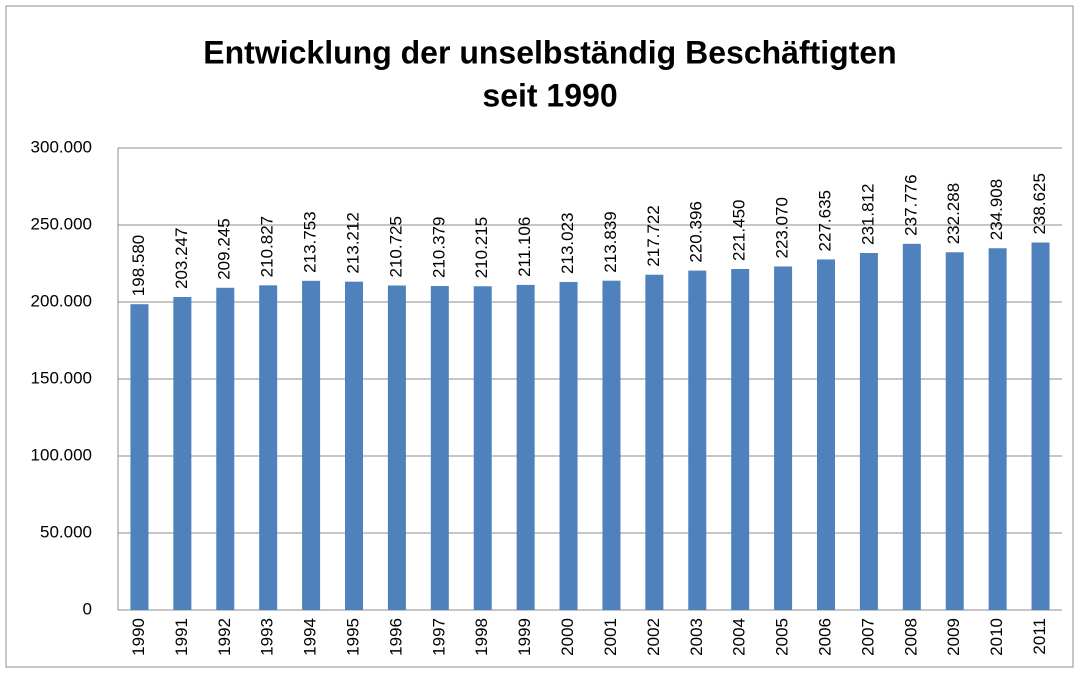 The width and height of the screenshot is (1079, 673). What do you see at coordinates (395, 637) in the screenshot?
I see `x-tick-label: 1996` at bounding box center [395, 637].